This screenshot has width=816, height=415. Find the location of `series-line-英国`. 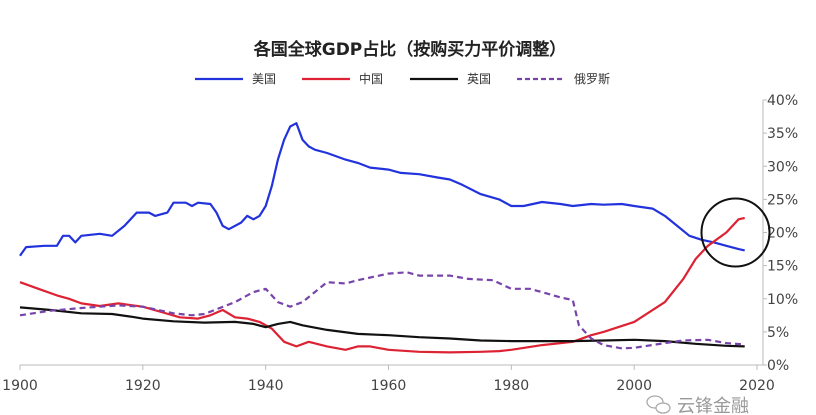

series-line-英国 is located at coordinates (382, 327).